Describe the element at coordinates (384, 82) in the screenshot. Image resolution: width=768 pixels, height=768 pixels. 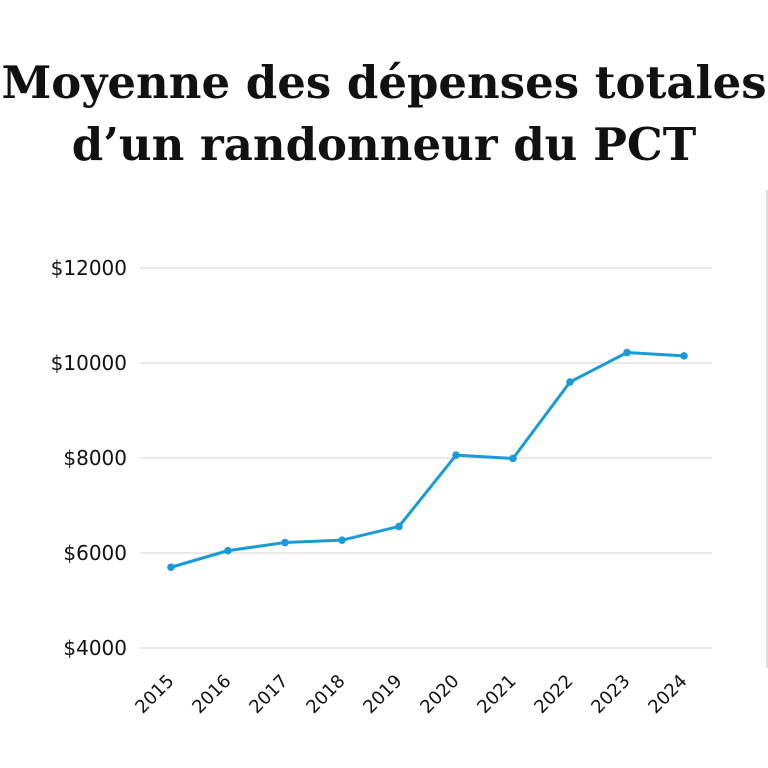
I see `chart-title-line-1: Moyenne des dépenses totales` at that location.